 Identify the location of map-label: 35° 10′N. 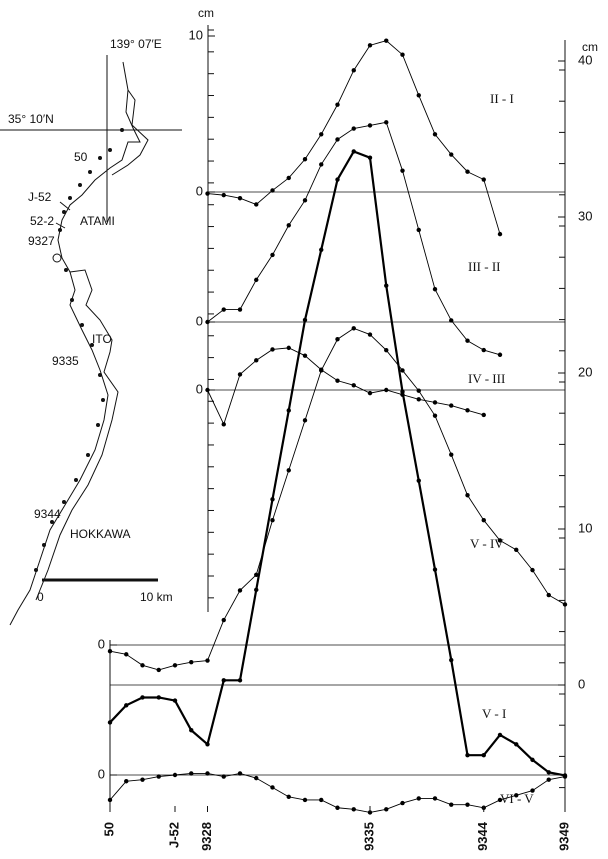
(31, 119).